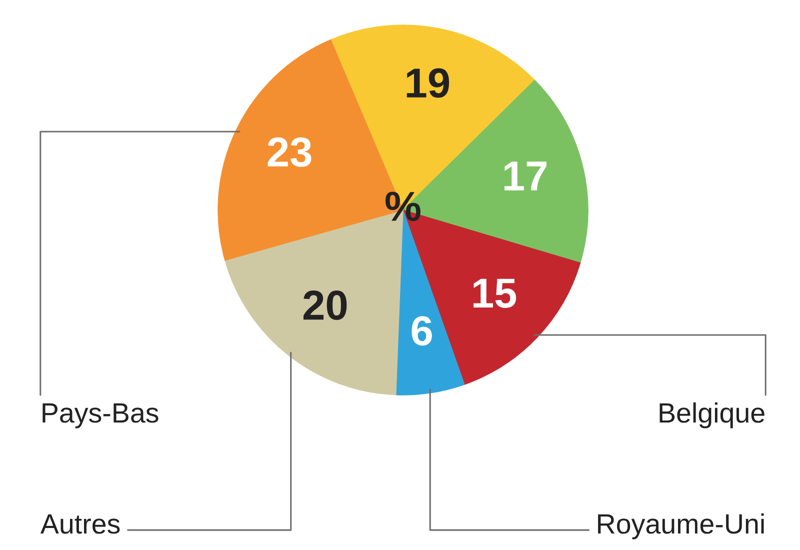  Describe the element at coordinates (681, 526) in the screenshot. I see `slice-label: Royaume-Uni` at that location.